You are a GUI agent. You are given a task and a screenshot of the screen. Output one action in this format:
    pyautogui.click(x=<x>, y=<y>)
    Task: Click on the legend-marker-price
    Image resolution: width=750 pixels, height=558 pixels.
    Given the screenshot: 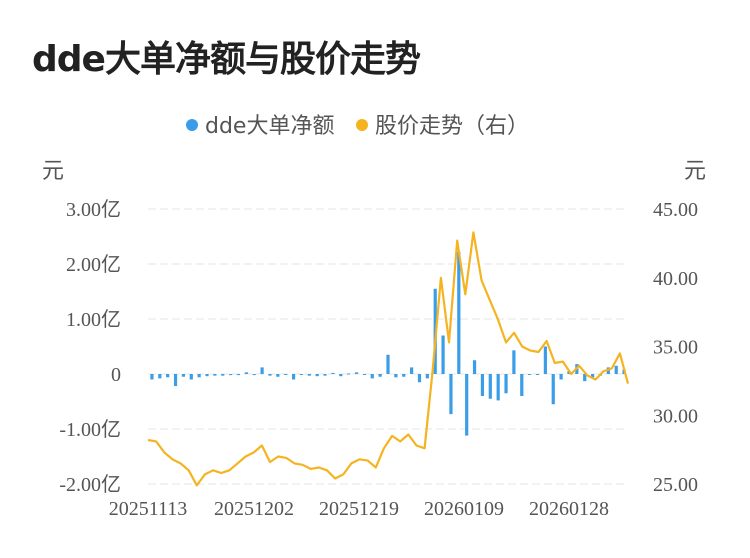 What is the action you would take?
    pyautogui.click(x=362, y=125)
    